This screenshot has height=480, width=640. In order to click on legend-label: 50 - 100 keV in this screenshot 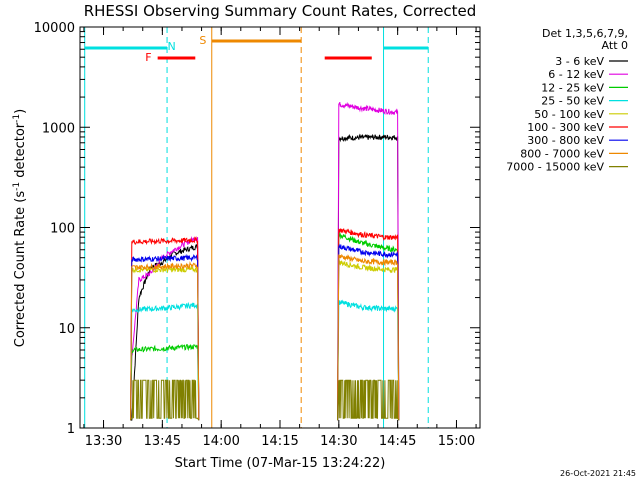, I will do `click(569, 114)`.